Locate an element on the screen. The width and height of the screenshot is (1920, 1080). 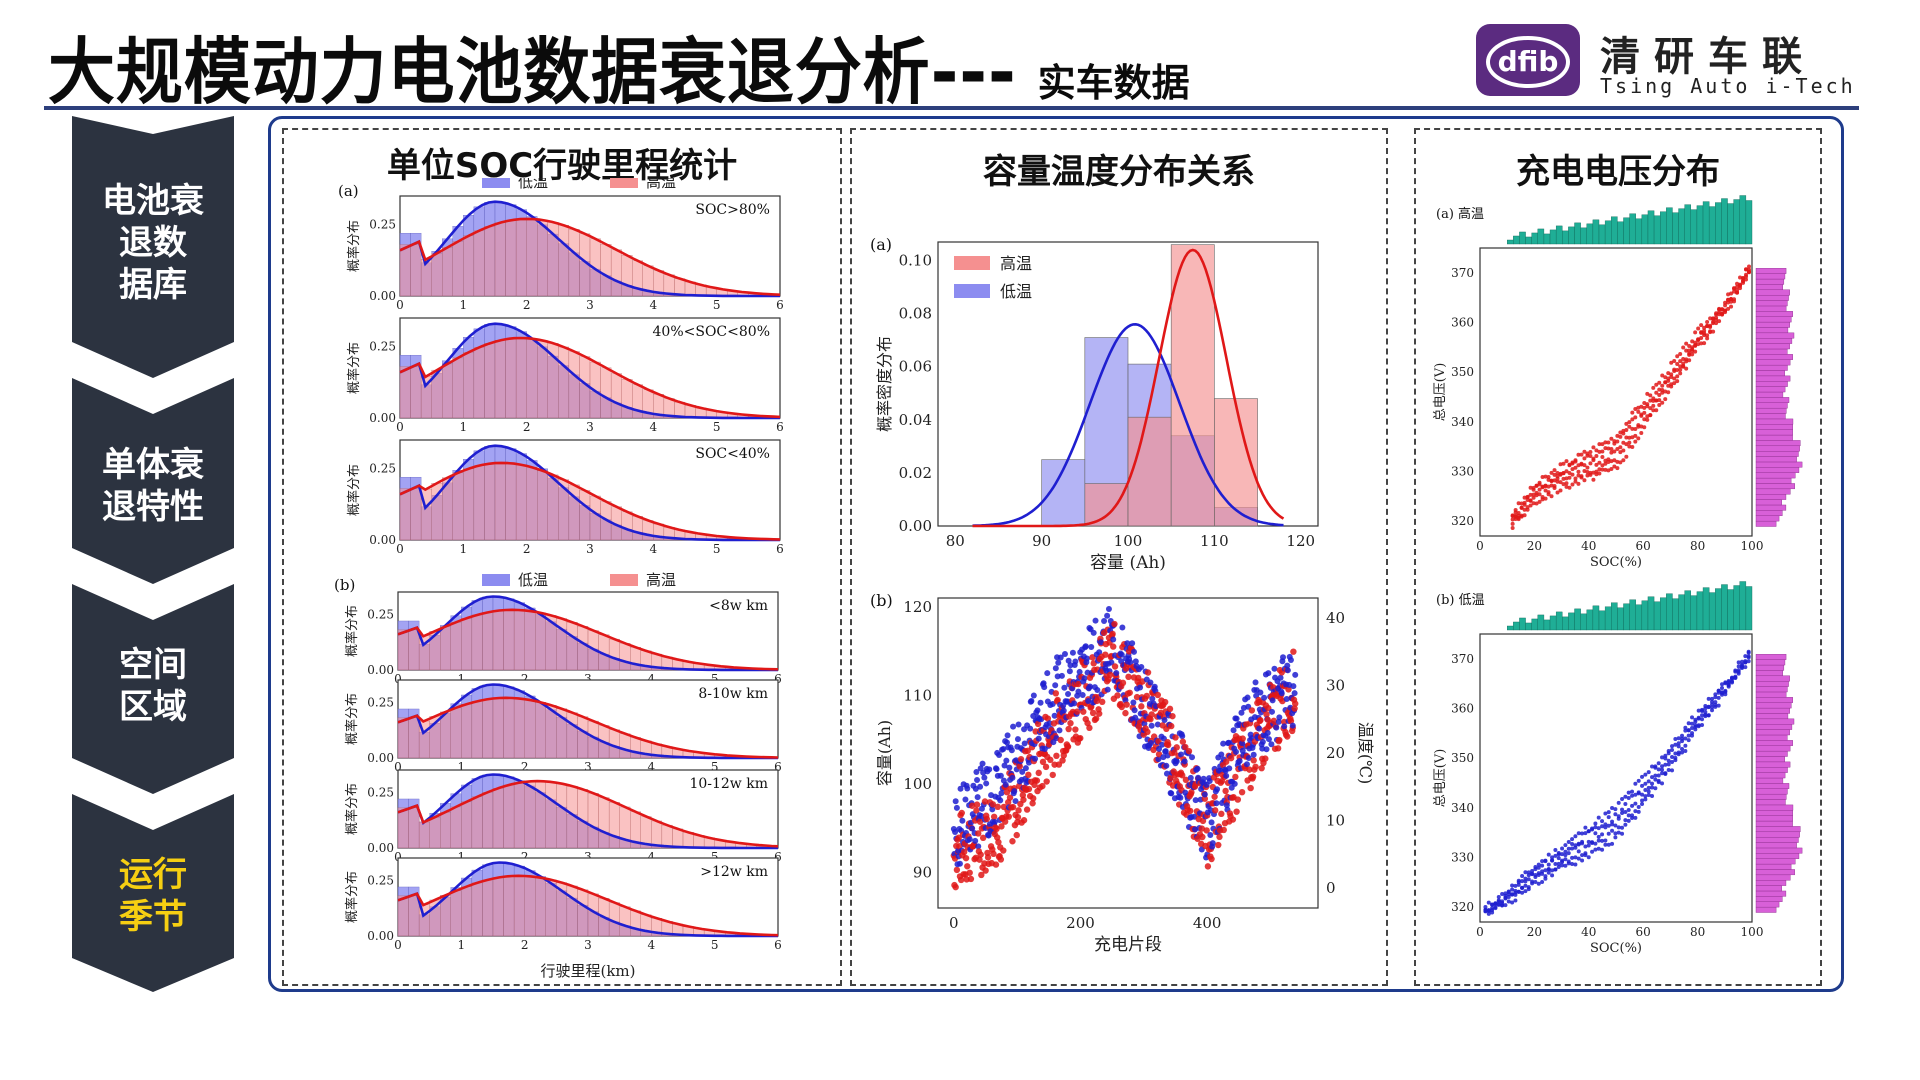
y-tick-label: 330 is located at coordinates (1462, 857).